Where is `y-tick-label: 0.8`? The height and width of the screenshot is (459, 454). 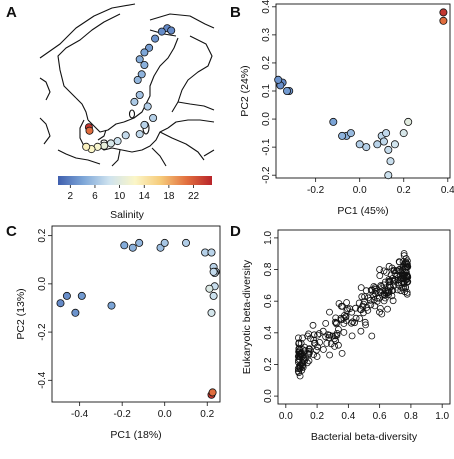 y-tick-label: 0.8 is located at coordinates (268, 269).